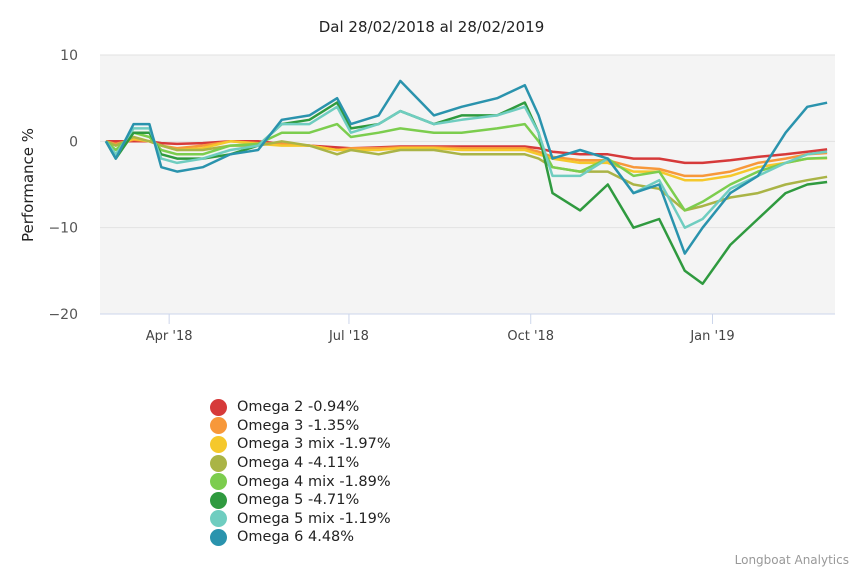  I want to click on y-tick-label: 0, so click(73, 142).